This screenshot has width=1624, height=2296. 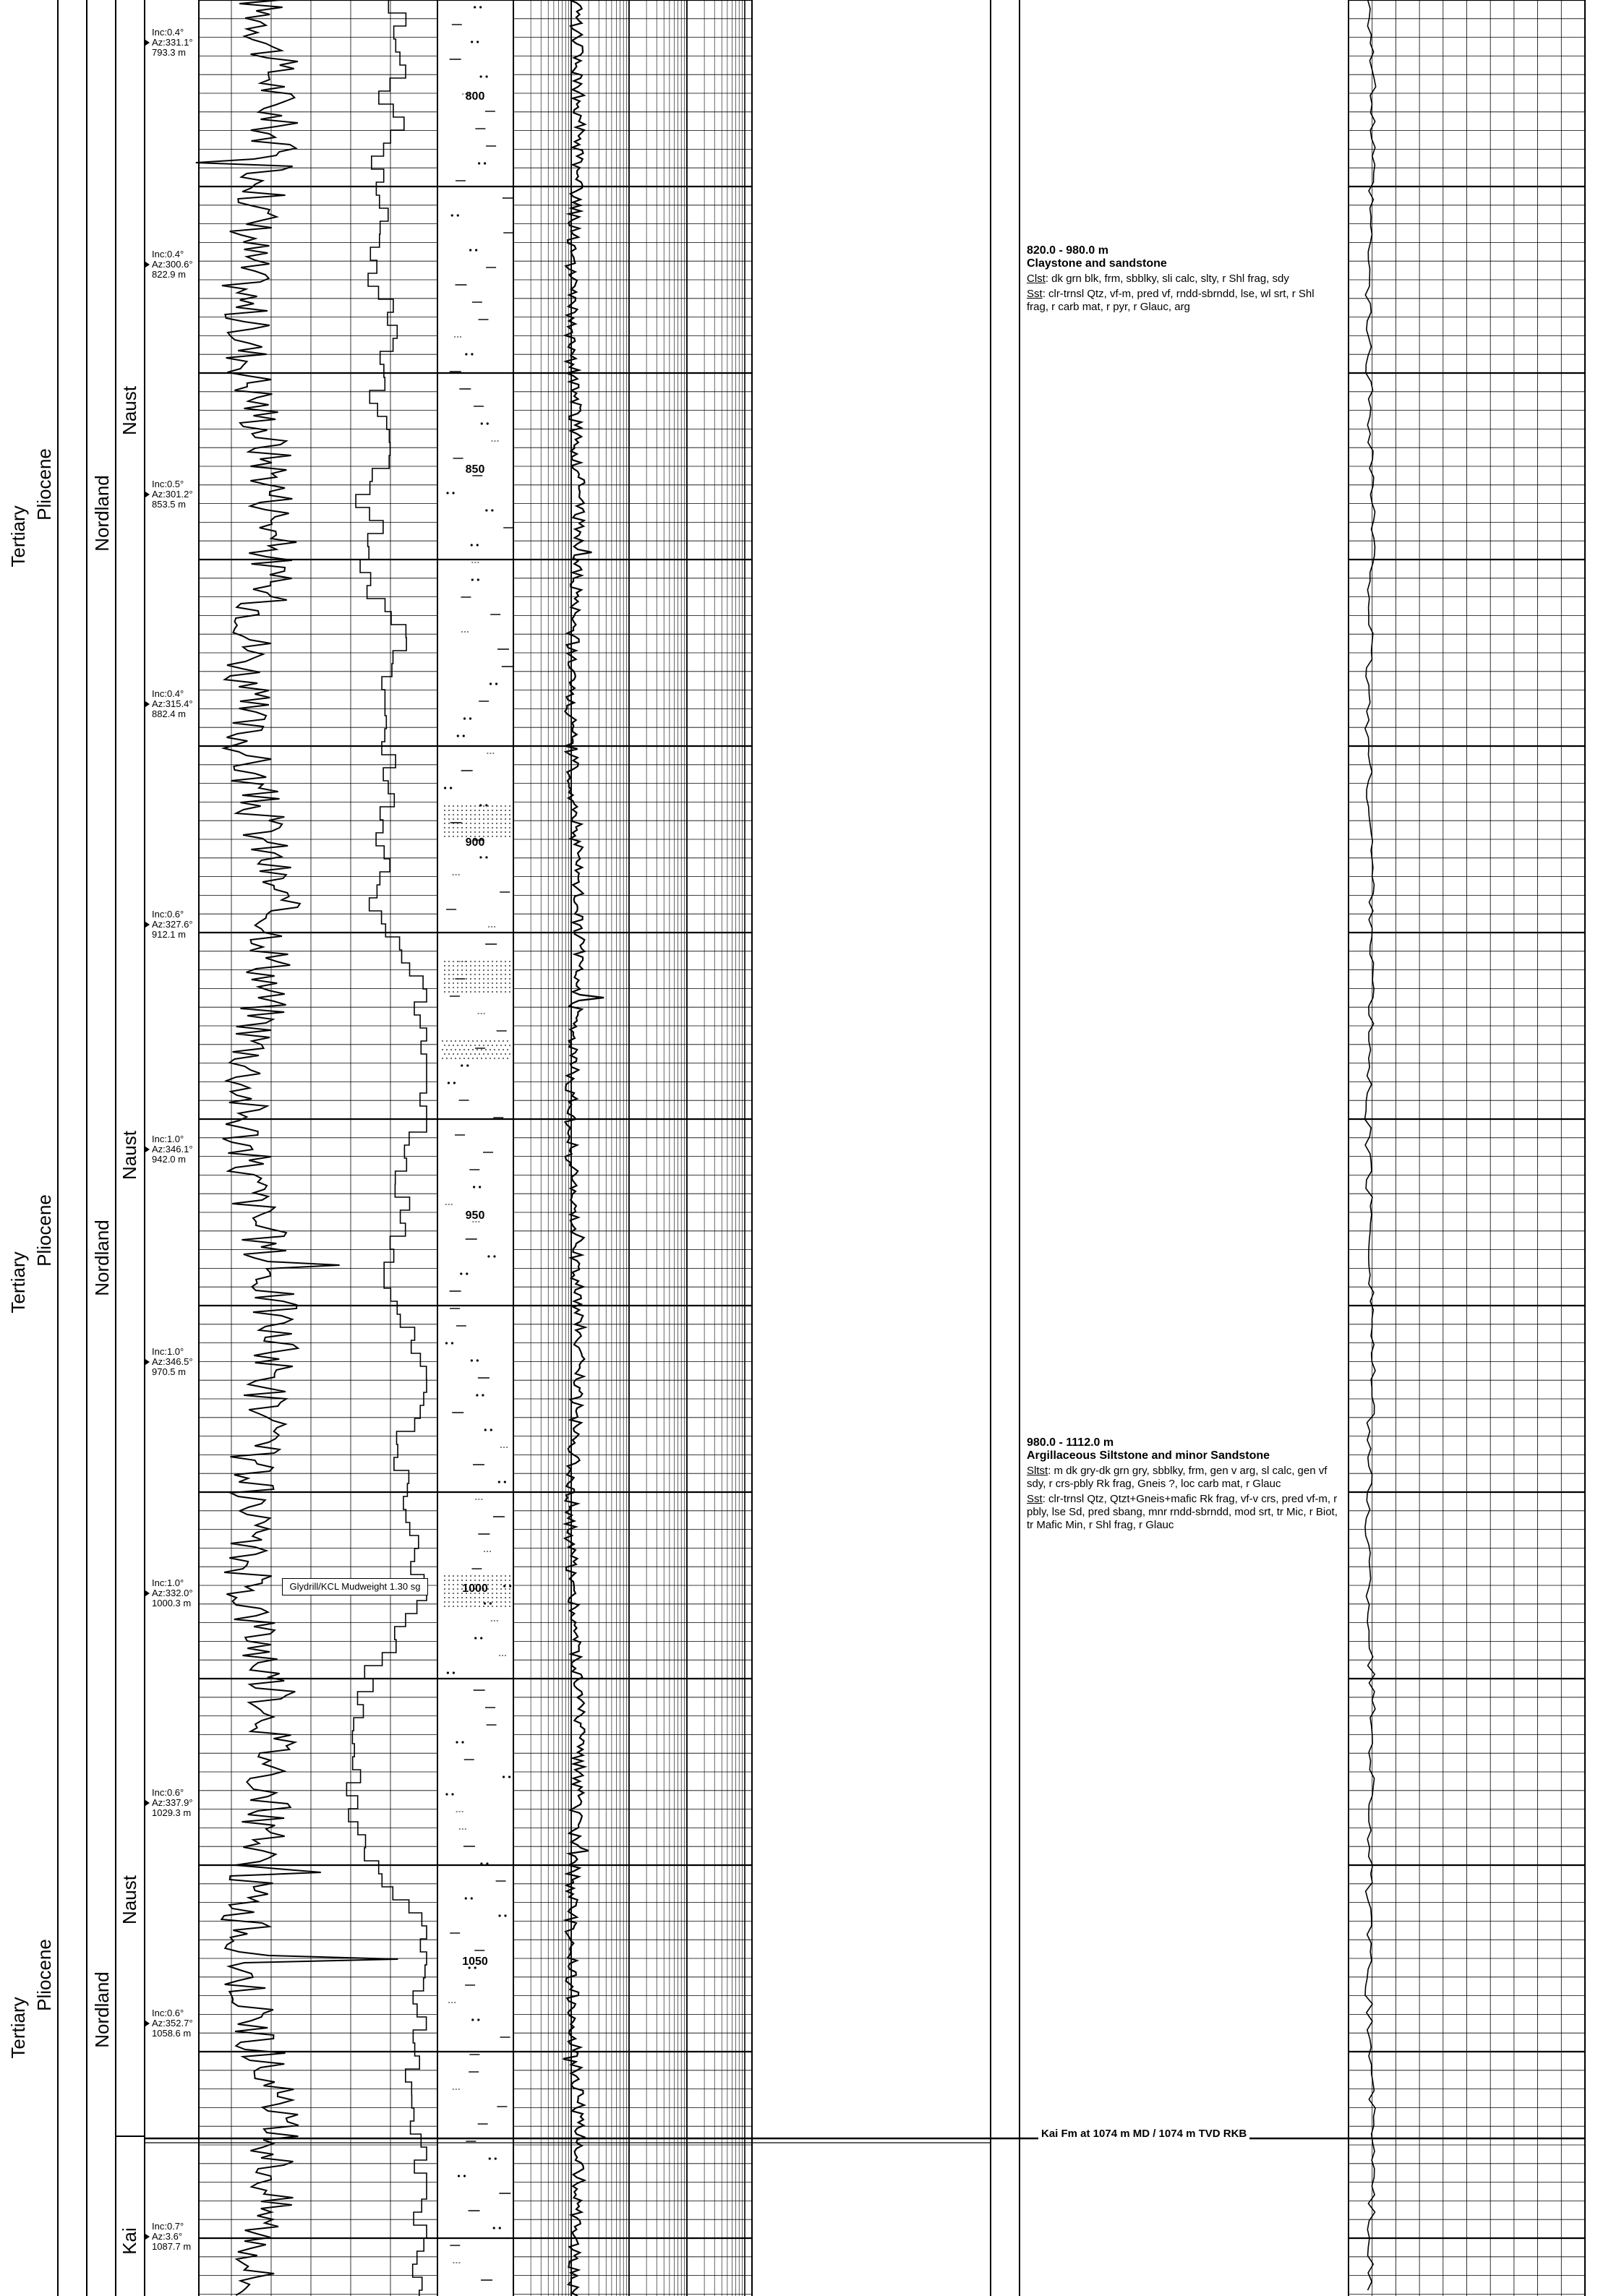 I want to click on survey-station: Inc:0.7°Az:3.6°1087.7 m, so click(x=168, y=2236).